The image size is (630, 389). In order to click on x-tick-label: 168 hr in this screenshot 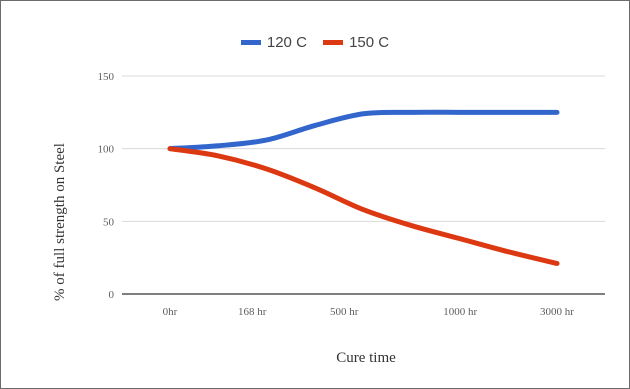, I will do `click(252, 312)`.